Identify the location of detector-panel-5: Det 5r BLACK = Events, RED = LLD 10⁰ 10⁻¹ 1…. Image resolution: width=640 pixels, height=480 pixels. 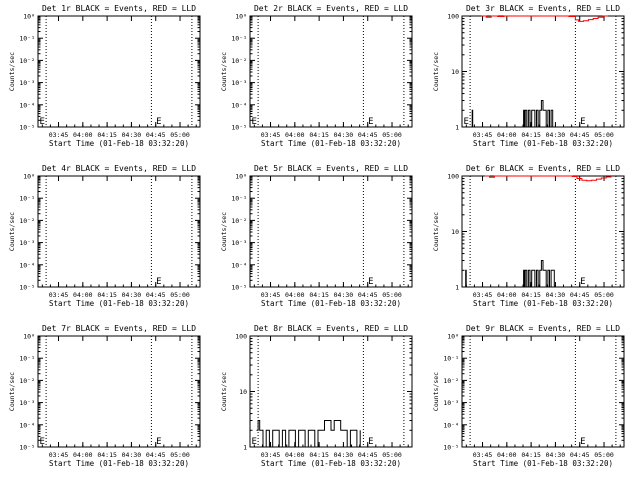
(316, 236).